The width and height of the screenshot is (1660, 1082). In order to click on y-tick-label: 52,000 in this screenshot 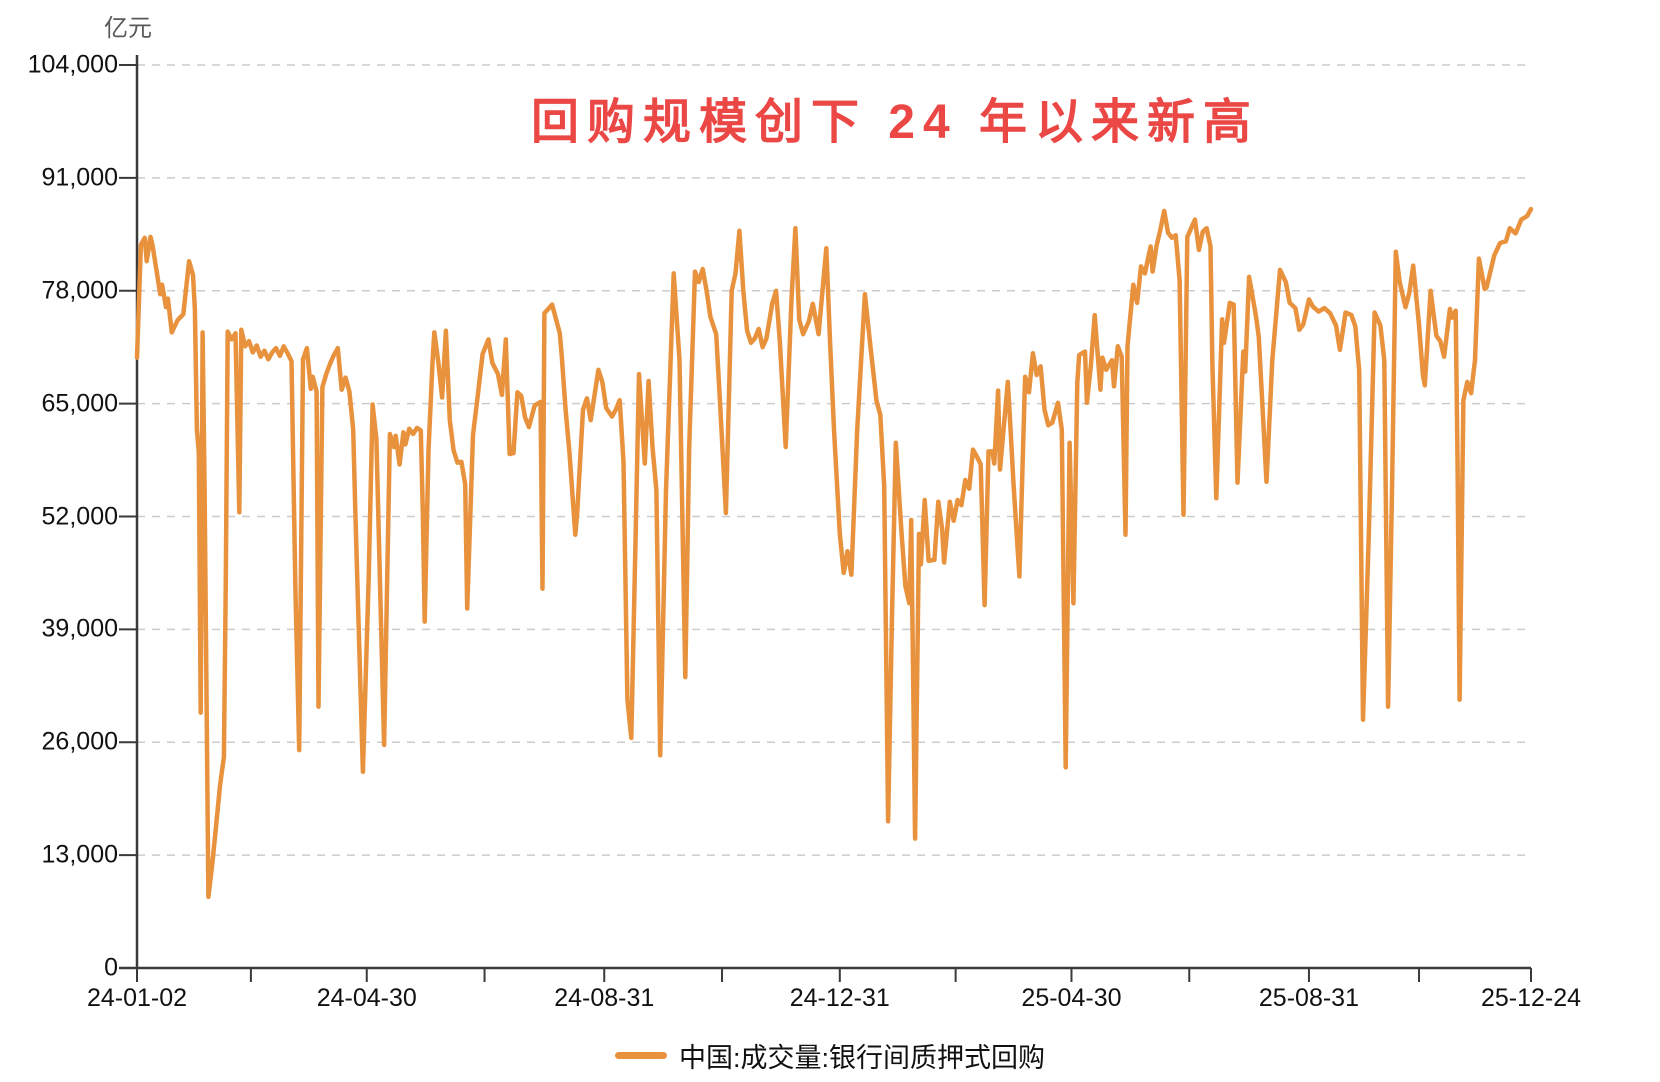, I will do `click(79, 516)`.